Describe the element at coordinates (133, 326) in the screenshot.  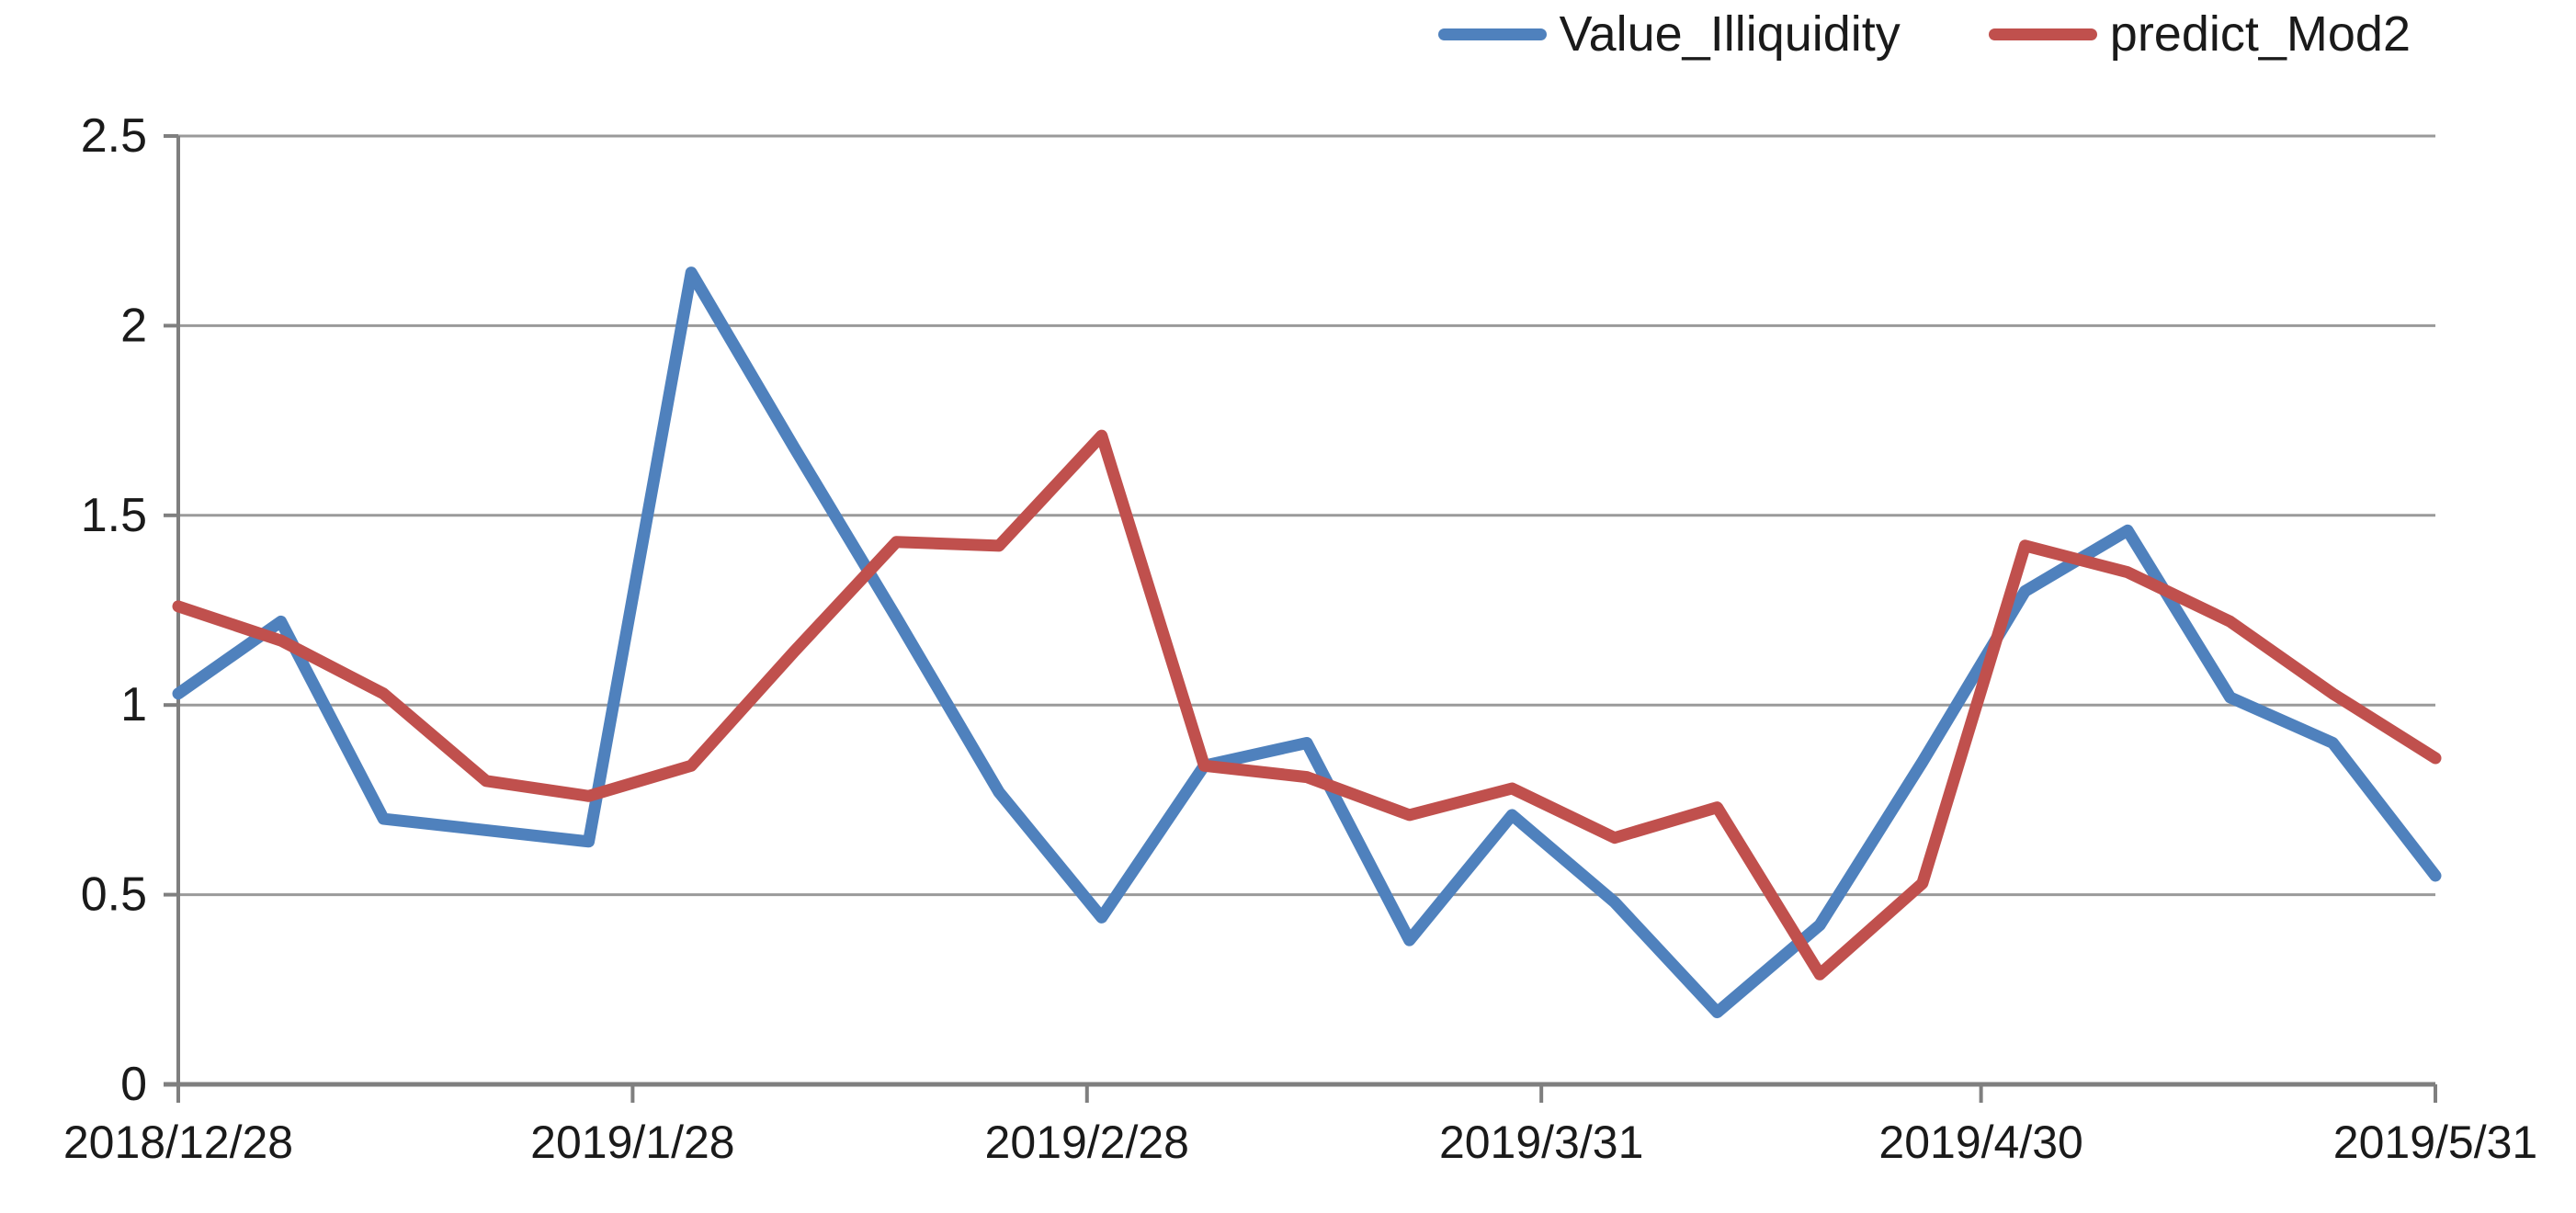
I see `y-axis-label: 2` at that location.